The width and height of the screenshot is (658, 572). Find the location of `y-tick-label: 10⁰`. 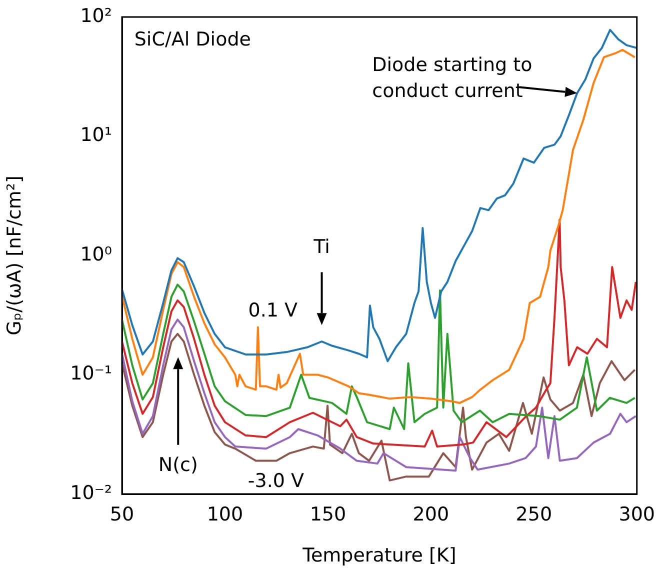

y-tick-label: 10⁰ is located at coordinates (96, 254).